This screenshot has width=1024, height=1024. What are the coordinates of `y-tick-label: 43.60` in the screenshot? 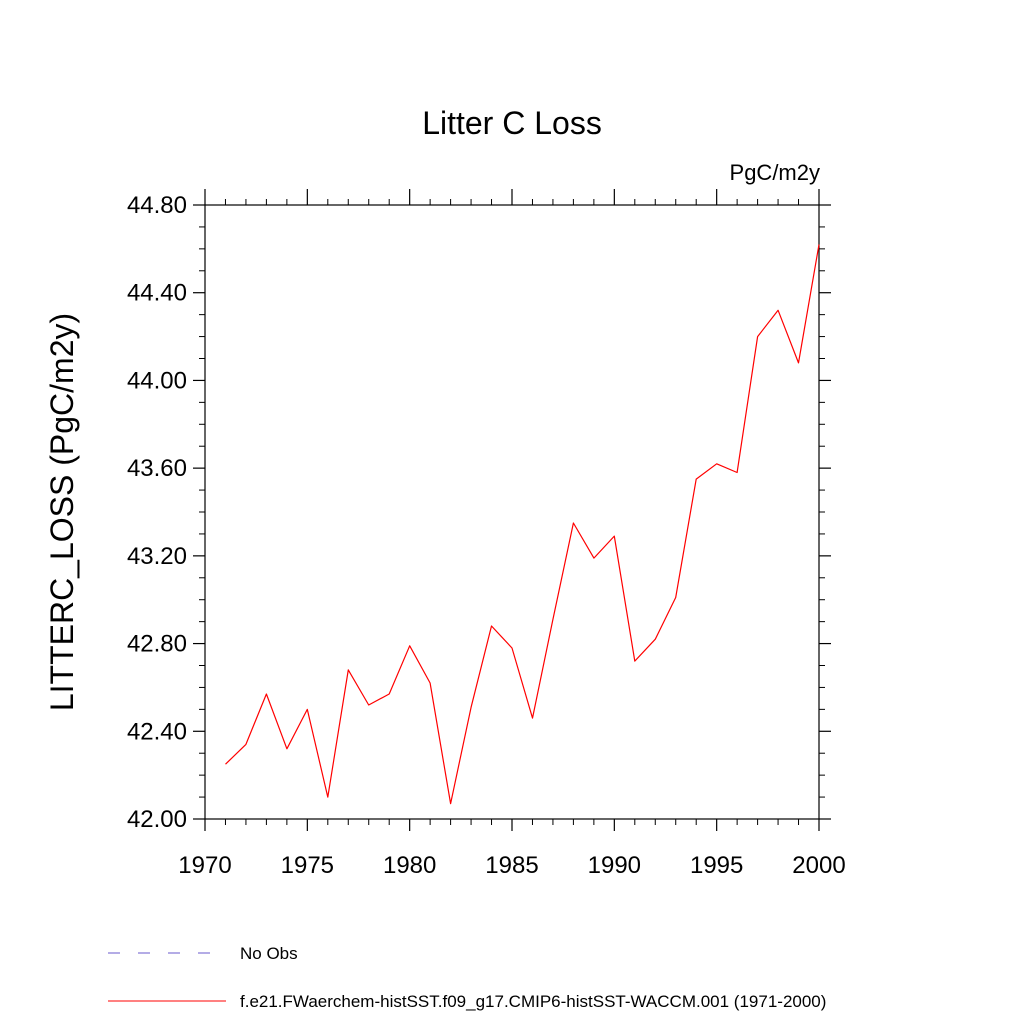 It's located at (157, 468).